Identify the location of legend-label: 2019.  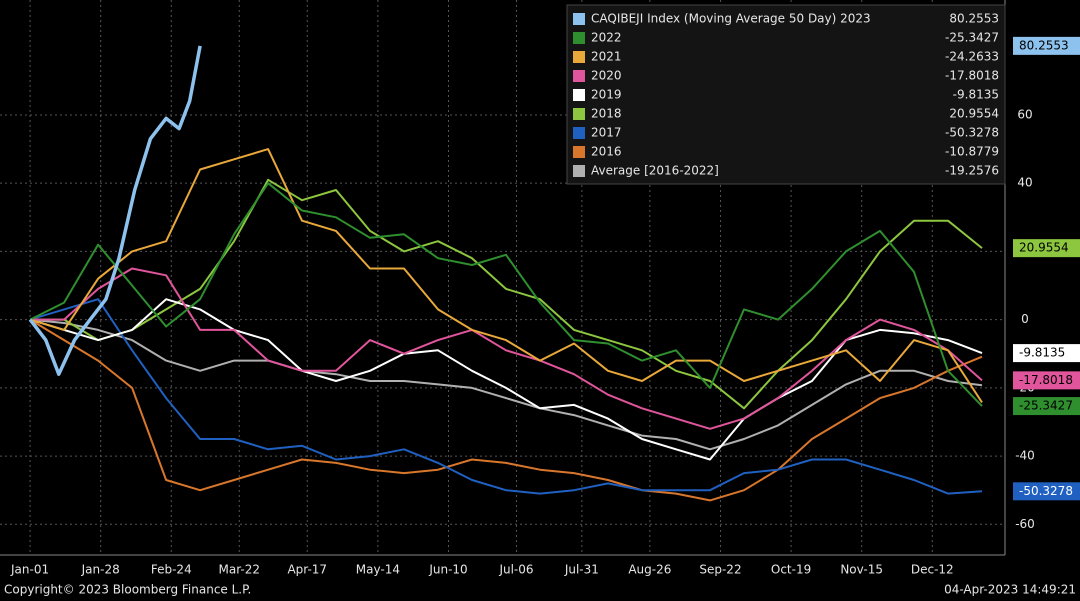
(606, 95).